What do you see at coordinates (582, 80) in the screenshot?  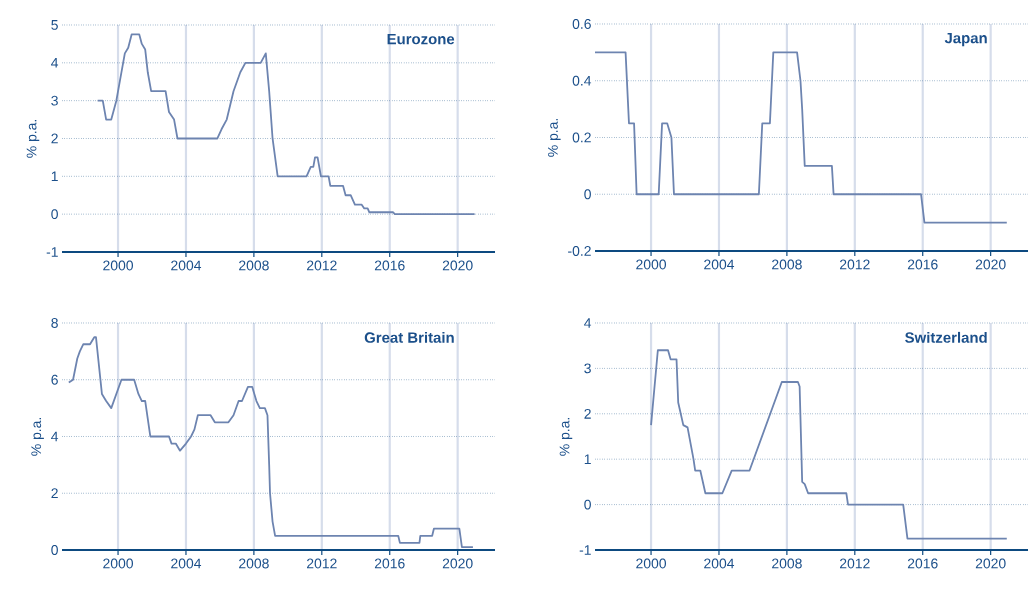 I see `y-tick-label: 0.4` at bounding box center [582, 80].